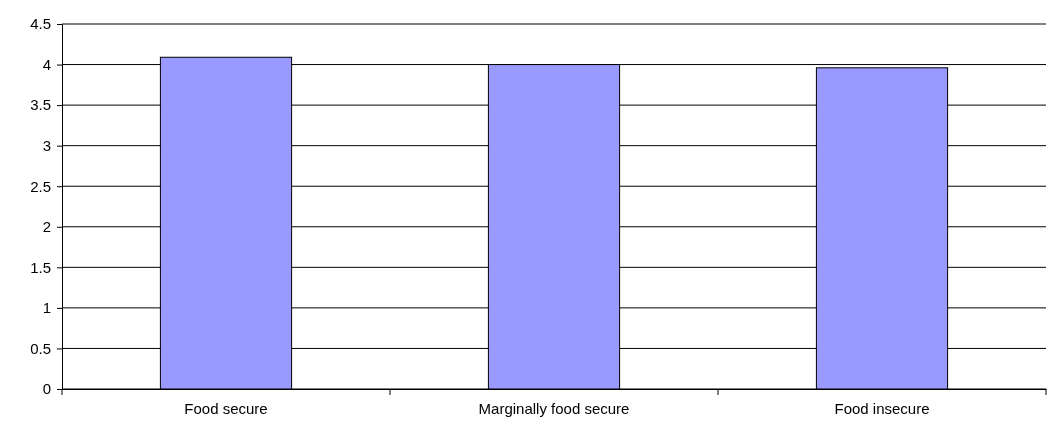  Describe the element at coordinates (46, 227) in the screenshot. I see `y-tick-label: 2` at that location.